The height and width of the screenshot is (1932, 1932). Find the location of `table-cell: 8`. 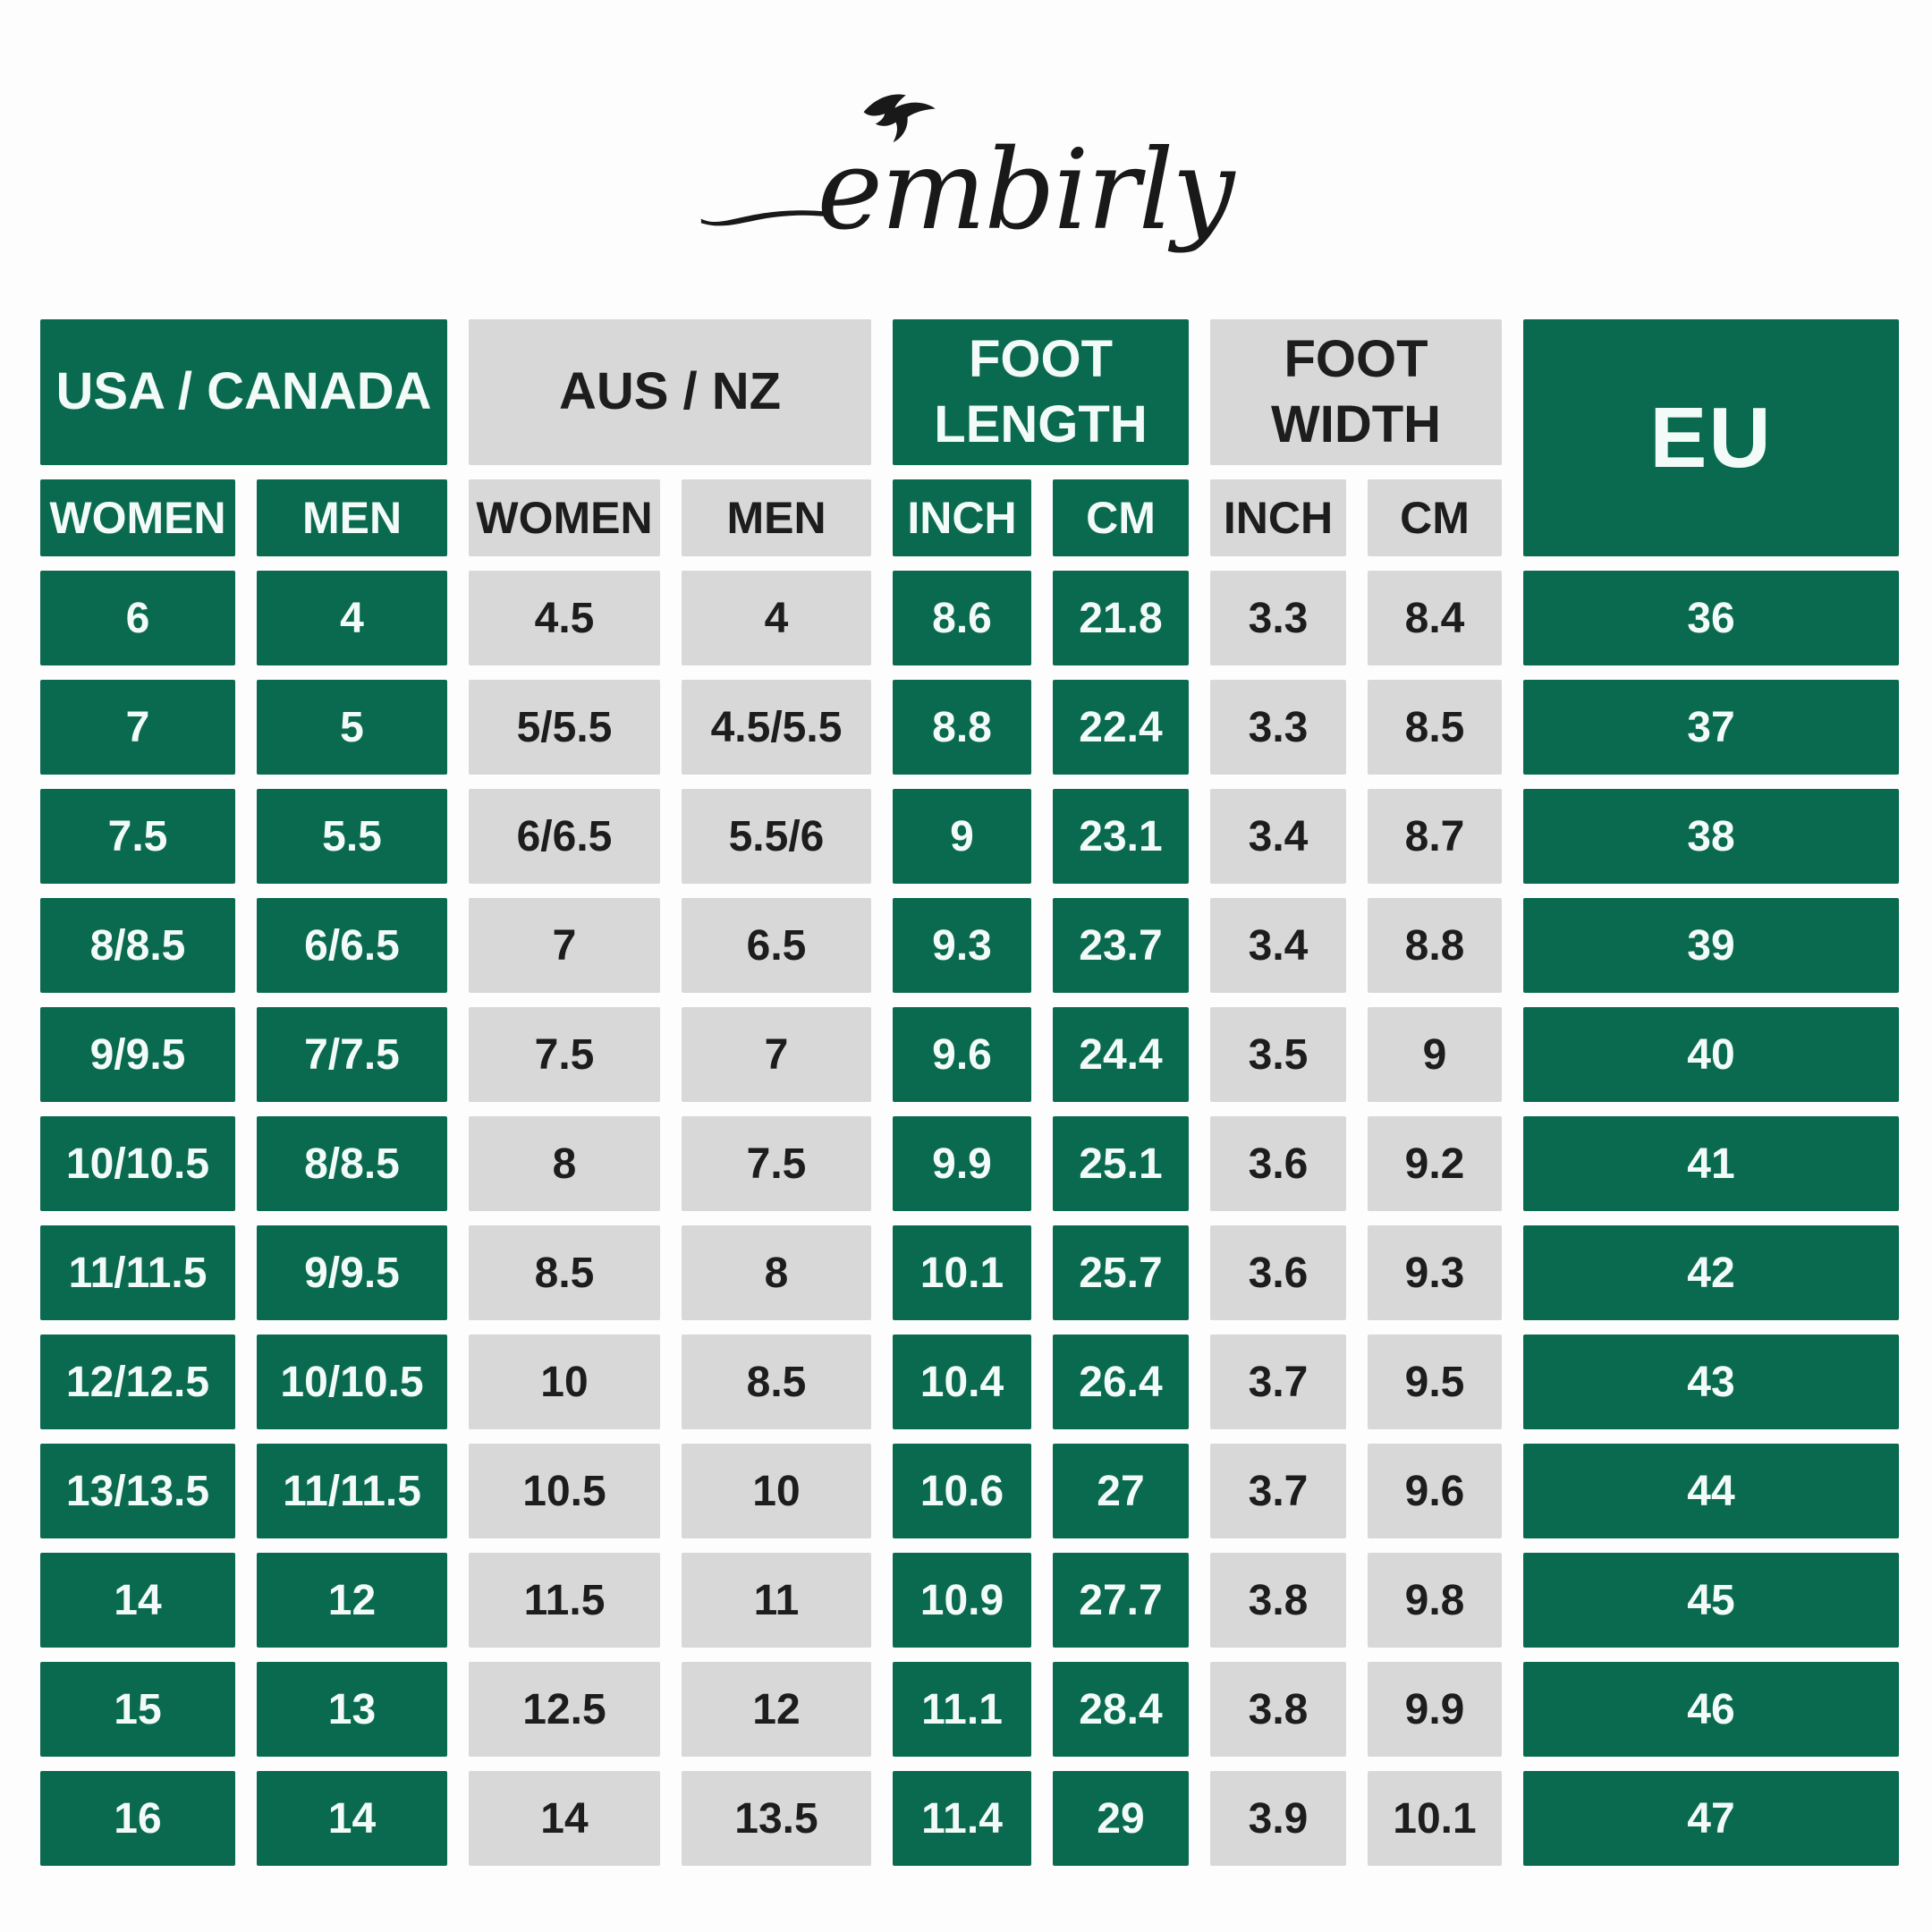

table-cell: 8 is located at coordinates (776, 1272).